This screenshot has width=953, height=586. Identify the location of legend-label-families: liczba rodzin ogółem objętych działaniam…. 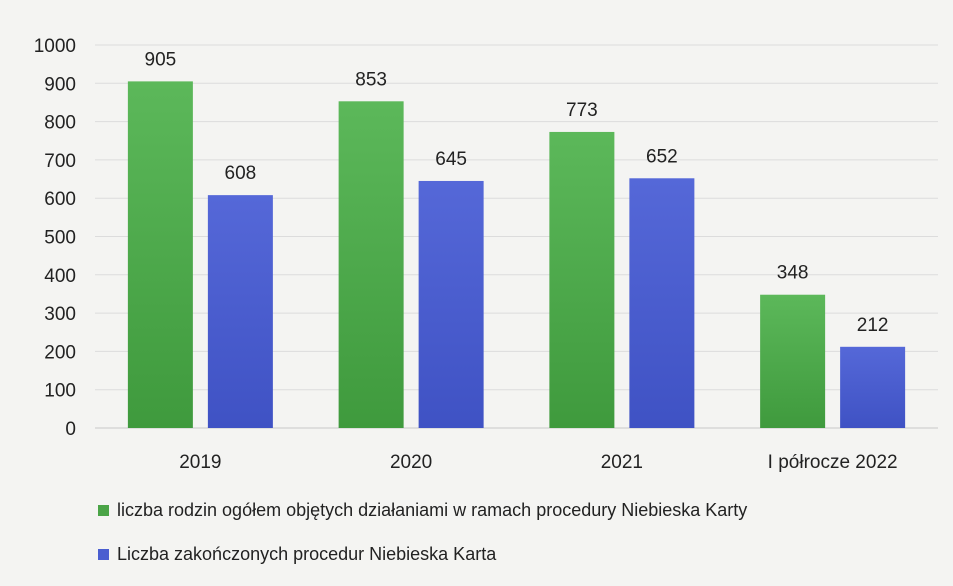
(432, 509).